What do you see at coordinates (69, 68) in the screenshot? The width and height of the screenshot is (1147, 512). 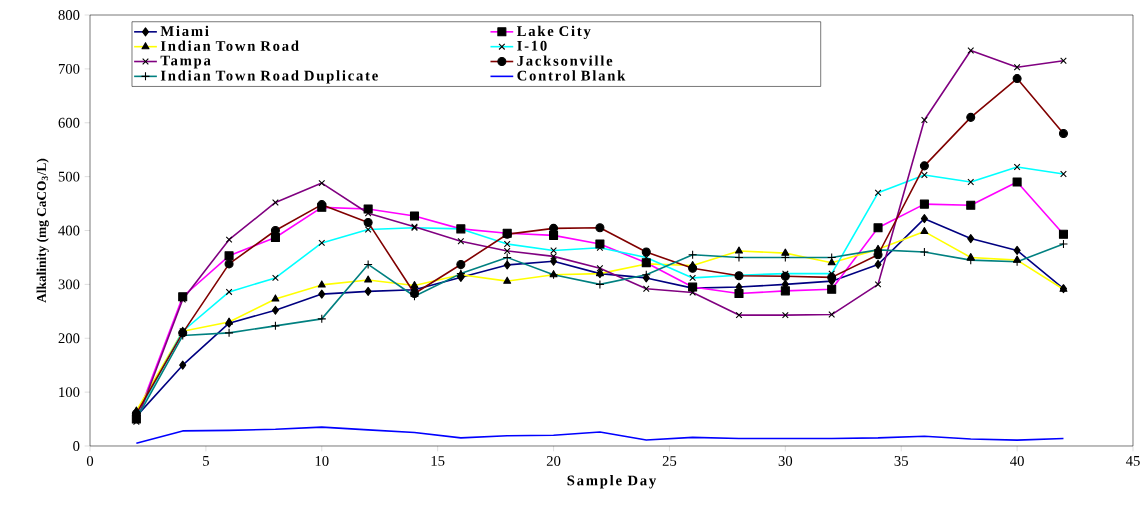 I see `y-tick-label: 700` at bounding box center [69, 68].